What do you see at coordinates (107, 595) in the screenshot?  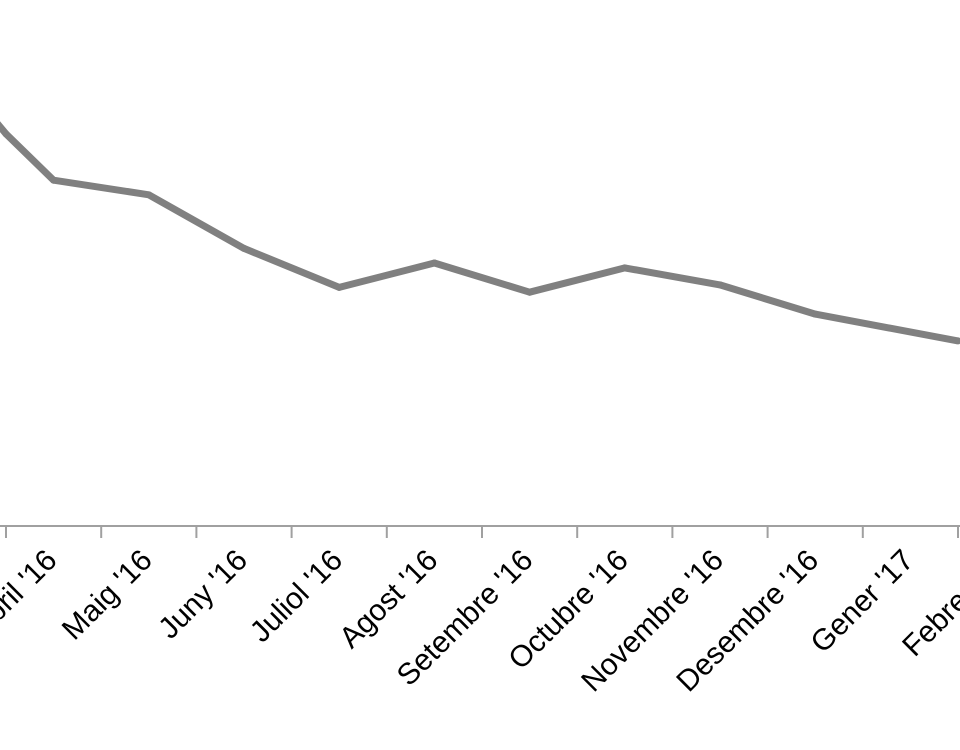 I see `x-tick-label: Maig '16` at bounding box center [107, 595].